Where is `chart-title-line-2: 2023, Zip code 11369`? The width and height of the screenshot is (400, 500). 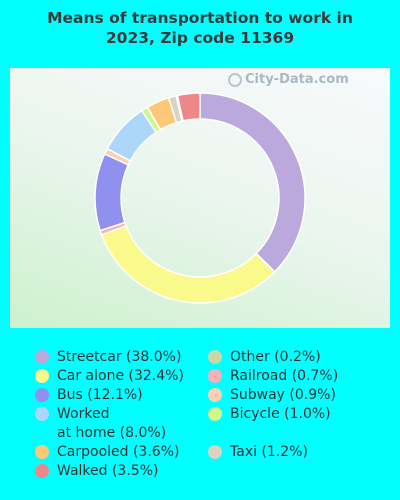
chart-title-line-2: 2023, Zip code 11369 is located at coordinates (200, 38).